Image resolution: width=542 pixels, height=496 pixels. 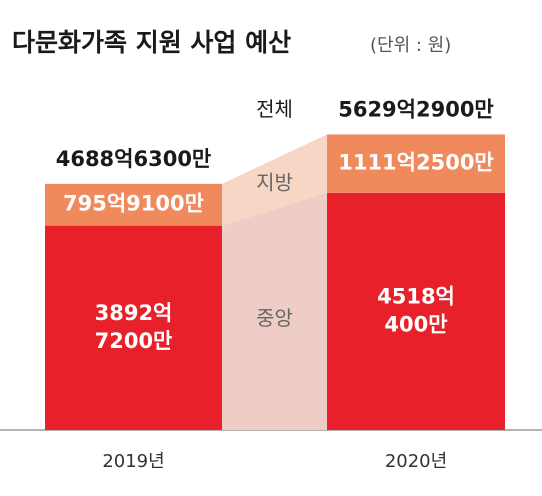 I want to click on value-label-line: 400만, so click(x=415, y=324).